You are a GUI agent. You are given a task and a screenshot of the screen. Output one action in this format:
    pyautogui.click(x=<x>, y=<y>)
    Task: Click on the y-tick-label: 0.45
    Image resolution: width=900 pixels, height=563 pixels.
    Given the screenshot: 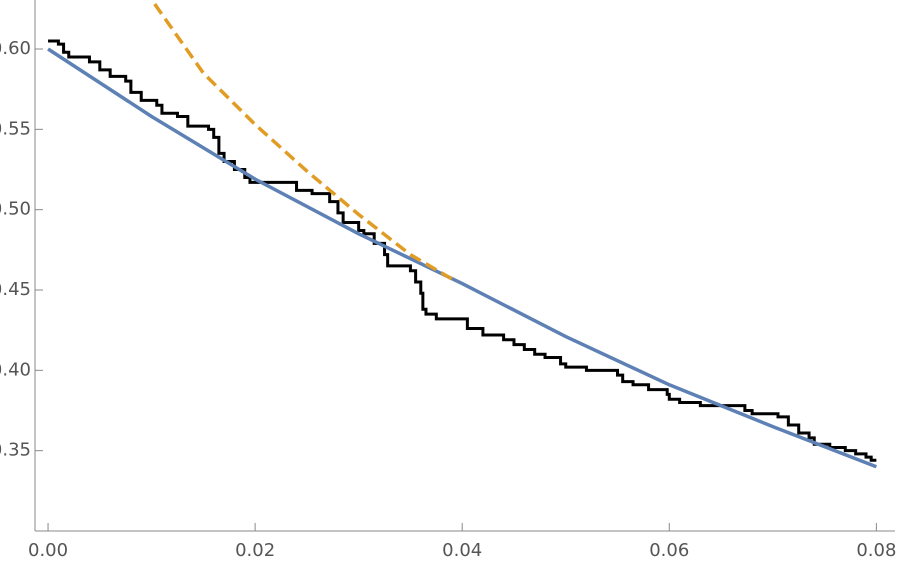 What is the action you would take?
    pyautogui.click(x=15, y=289)
    